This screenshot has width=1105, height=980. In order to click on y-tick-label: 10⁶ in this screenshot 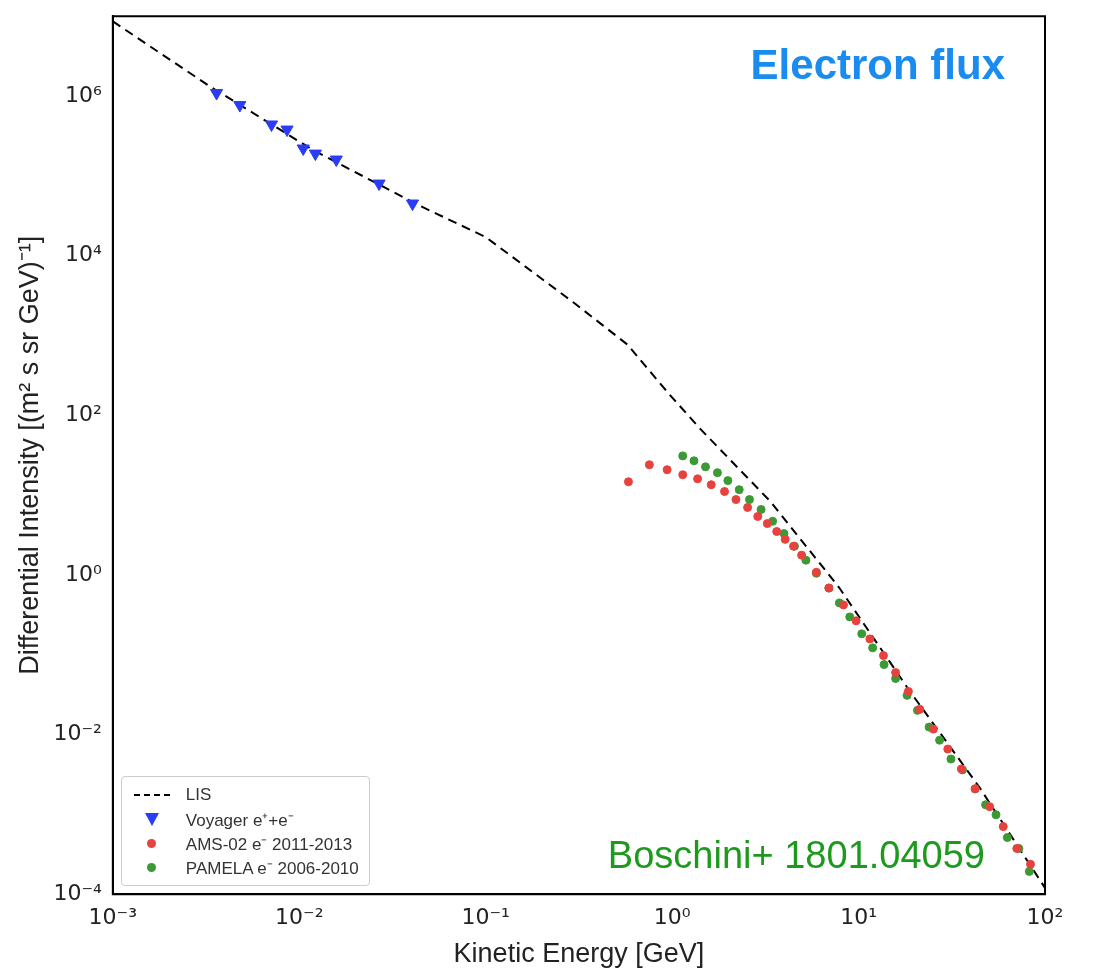, I will do `click(83, 94)`.